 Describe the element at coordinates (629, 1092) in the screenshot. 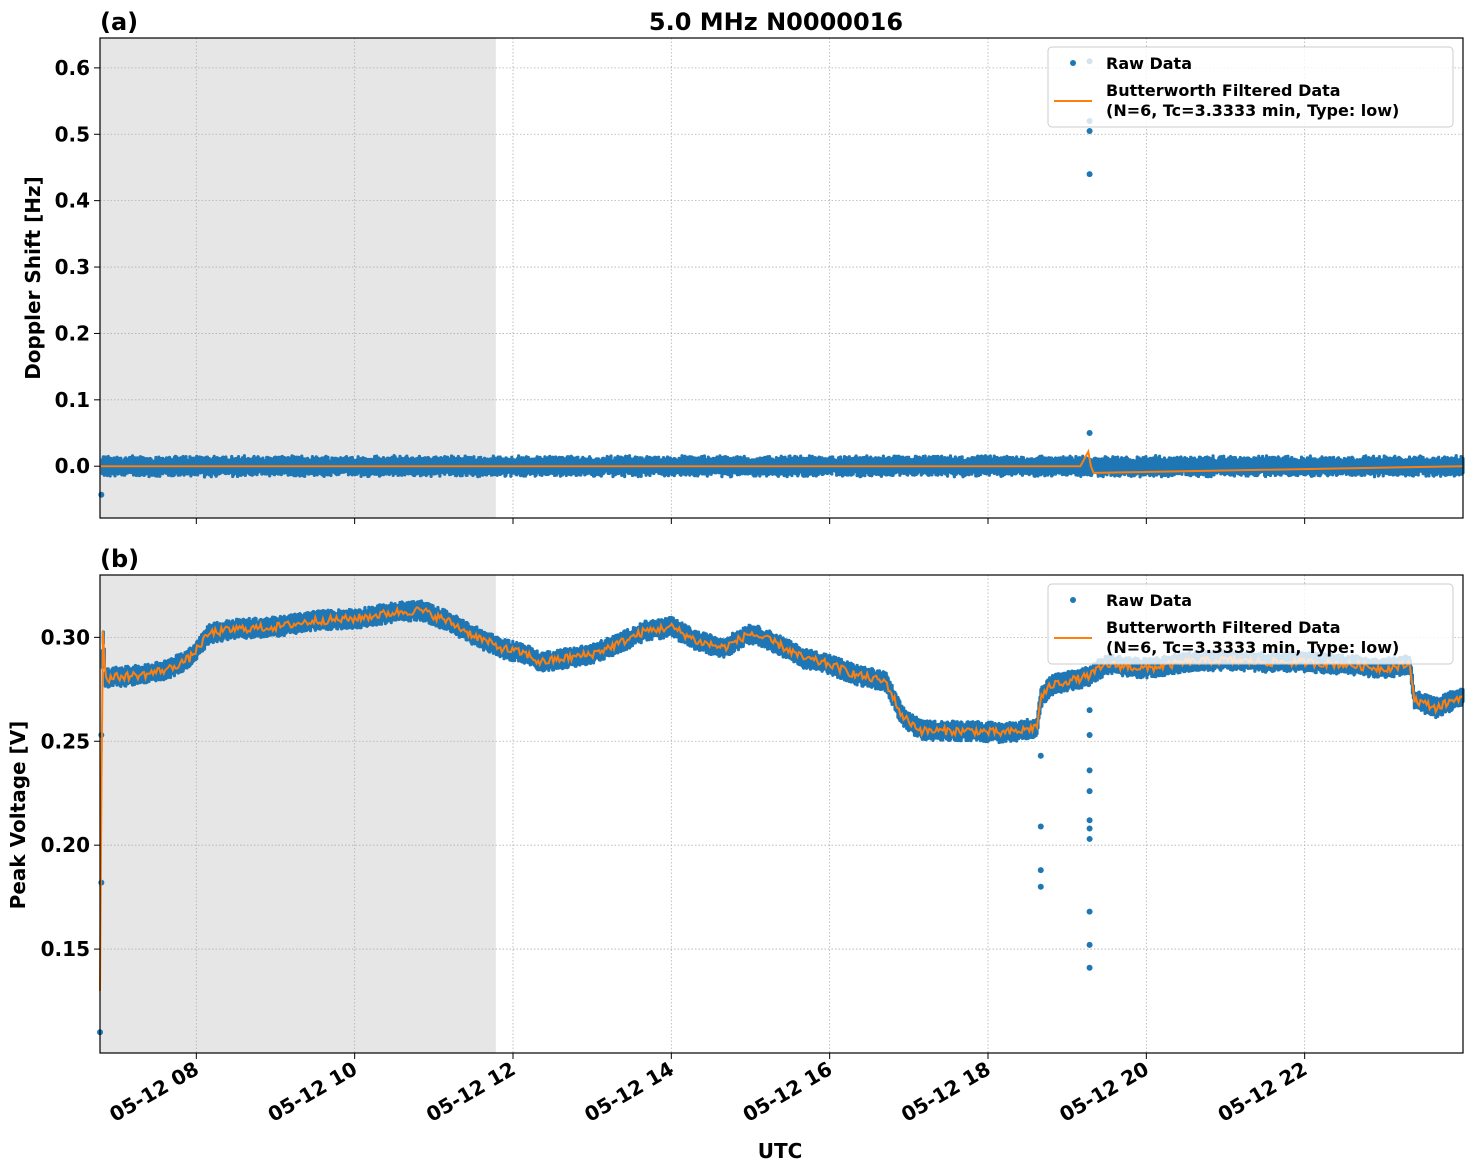

I see `x-tick-label: 05-12 14` at that location.